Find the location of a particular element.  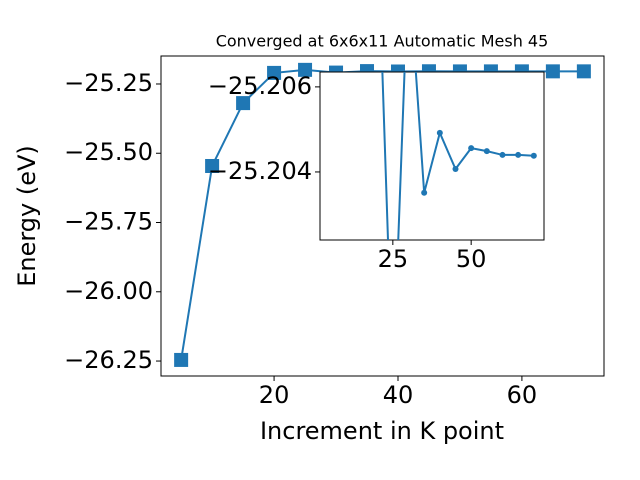

plot-frame is located at coordinates (432, 156).